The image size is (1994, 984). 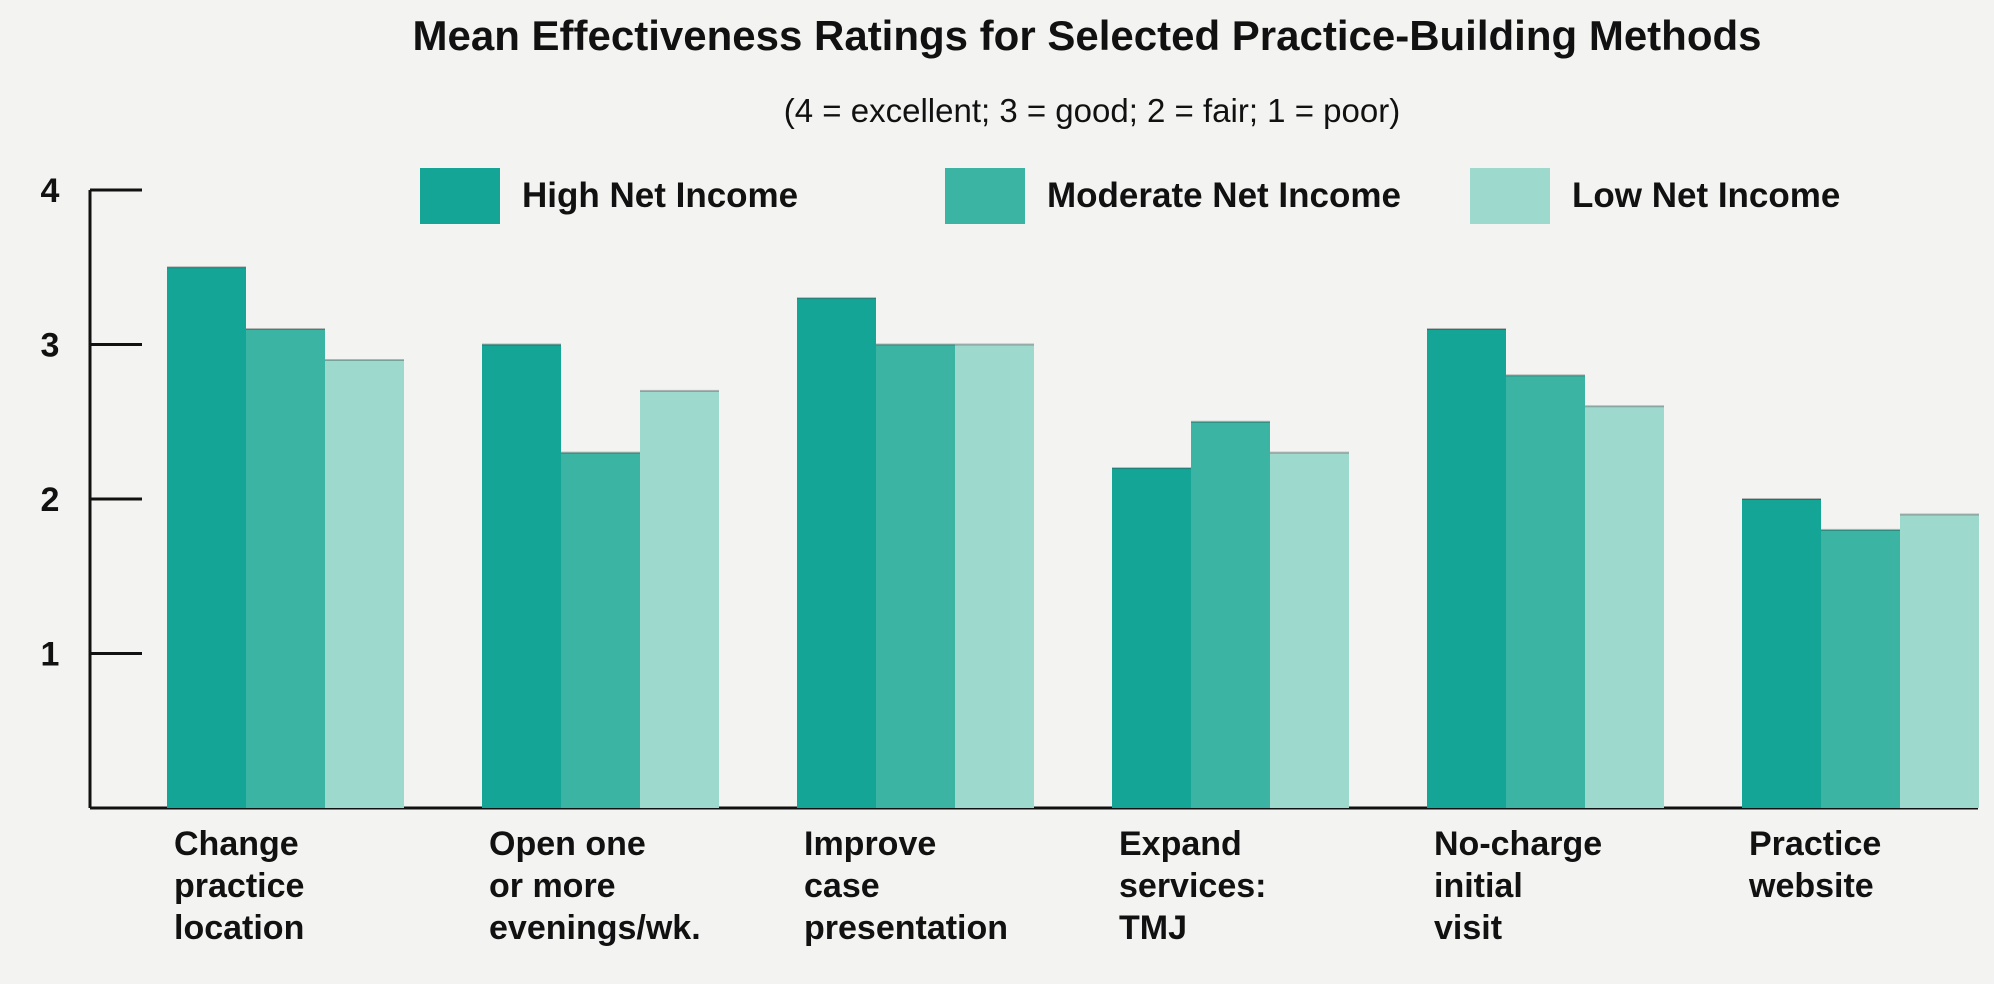 I want to click on x-tick-label-line: case, so click(x=842, y=886).